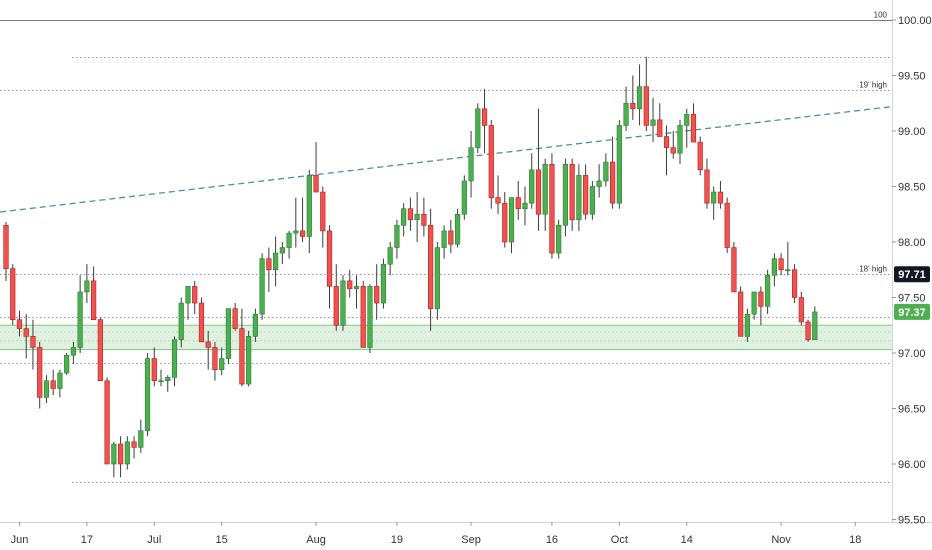  Describe the element at coordinates (222, 540) in the screenshot. I see `x-tick-label: 15` at that location.